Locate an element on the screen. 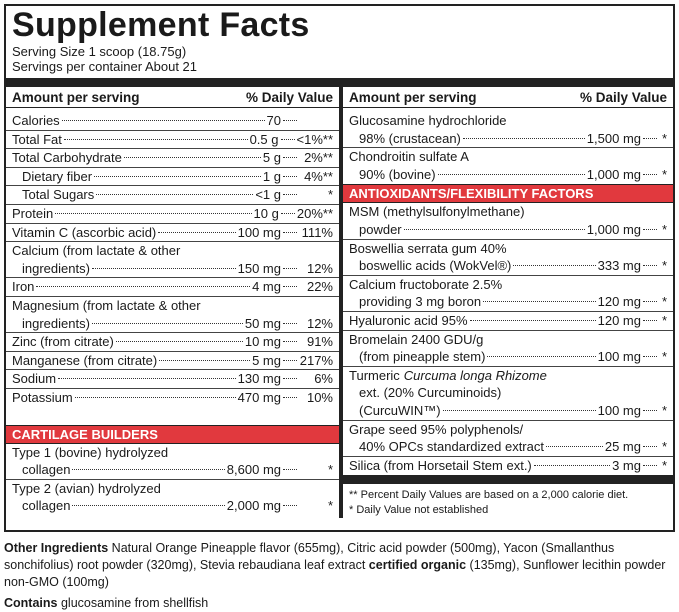 The width and height of the screenshot is (679, 612). item-name: Type 2 (avian) hydrolyzed is located at coordinates (86, 488).